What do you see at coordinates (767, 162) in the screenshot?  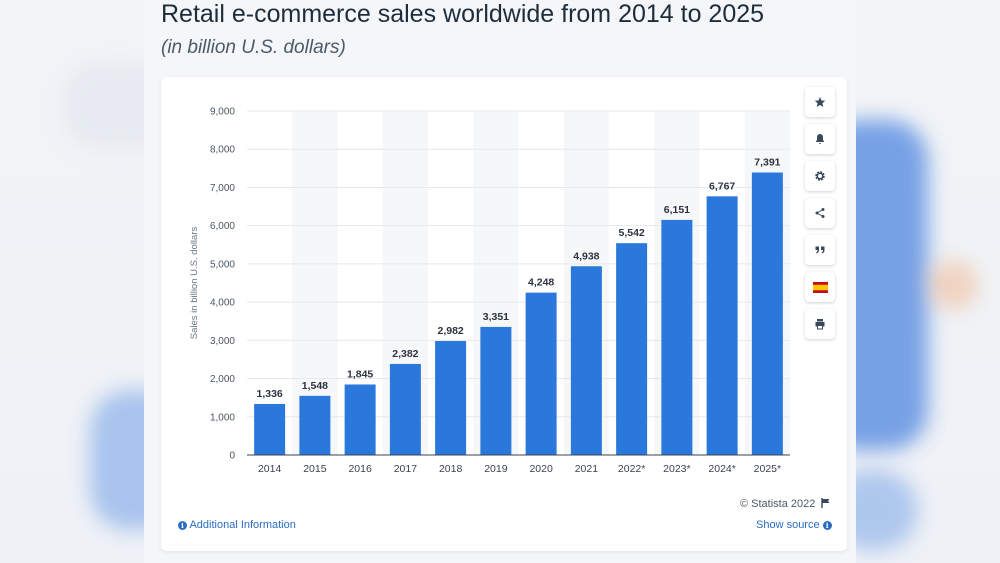 I see `data-label: 7,391` at bounding box center [767, 162].